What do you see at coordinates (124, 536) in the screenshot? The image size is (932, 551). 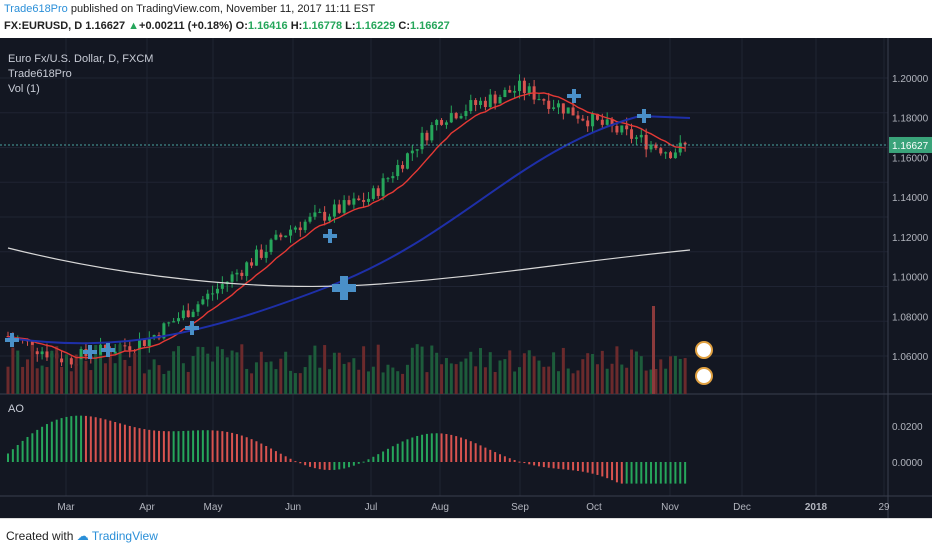 I see `tradingview-brand: TradingView` at bounding box center [124, 536].